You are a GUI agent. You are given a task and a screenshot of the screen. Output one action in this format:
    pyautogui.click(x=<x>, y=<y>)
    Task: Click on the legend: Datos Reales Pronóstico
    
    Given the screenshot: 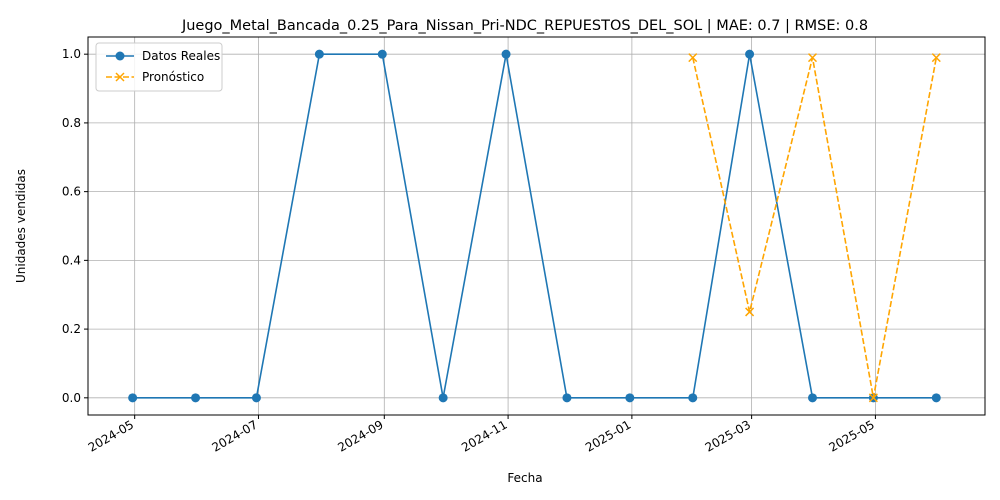 What is the action you would take?
    pyautogui.click(x=159, y=67)
    